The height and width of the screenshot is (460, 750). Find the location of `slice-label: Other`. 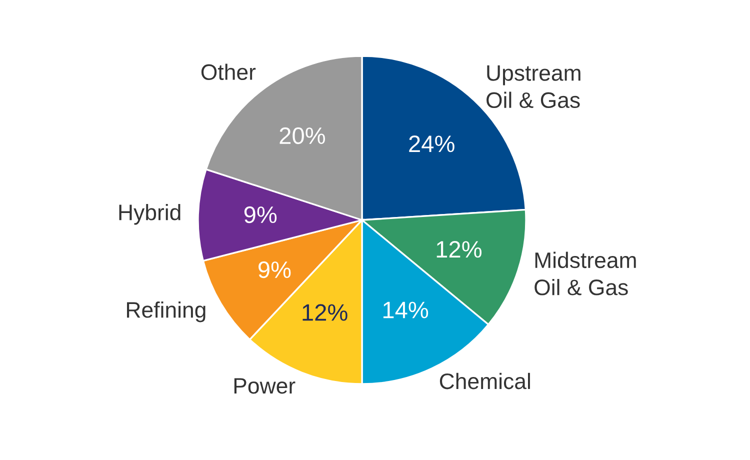

slice-label: Other is located at coordinates (228, 72).